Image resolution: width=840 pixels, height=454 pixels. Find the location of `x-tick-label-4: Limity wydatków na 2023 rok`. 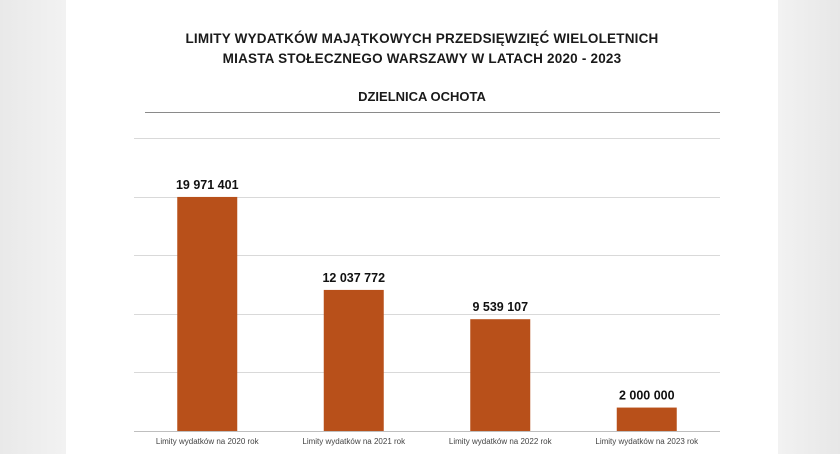

x-tick-label-4: Limity wydatków na 2023 rok is located at coordinates (647, 441).